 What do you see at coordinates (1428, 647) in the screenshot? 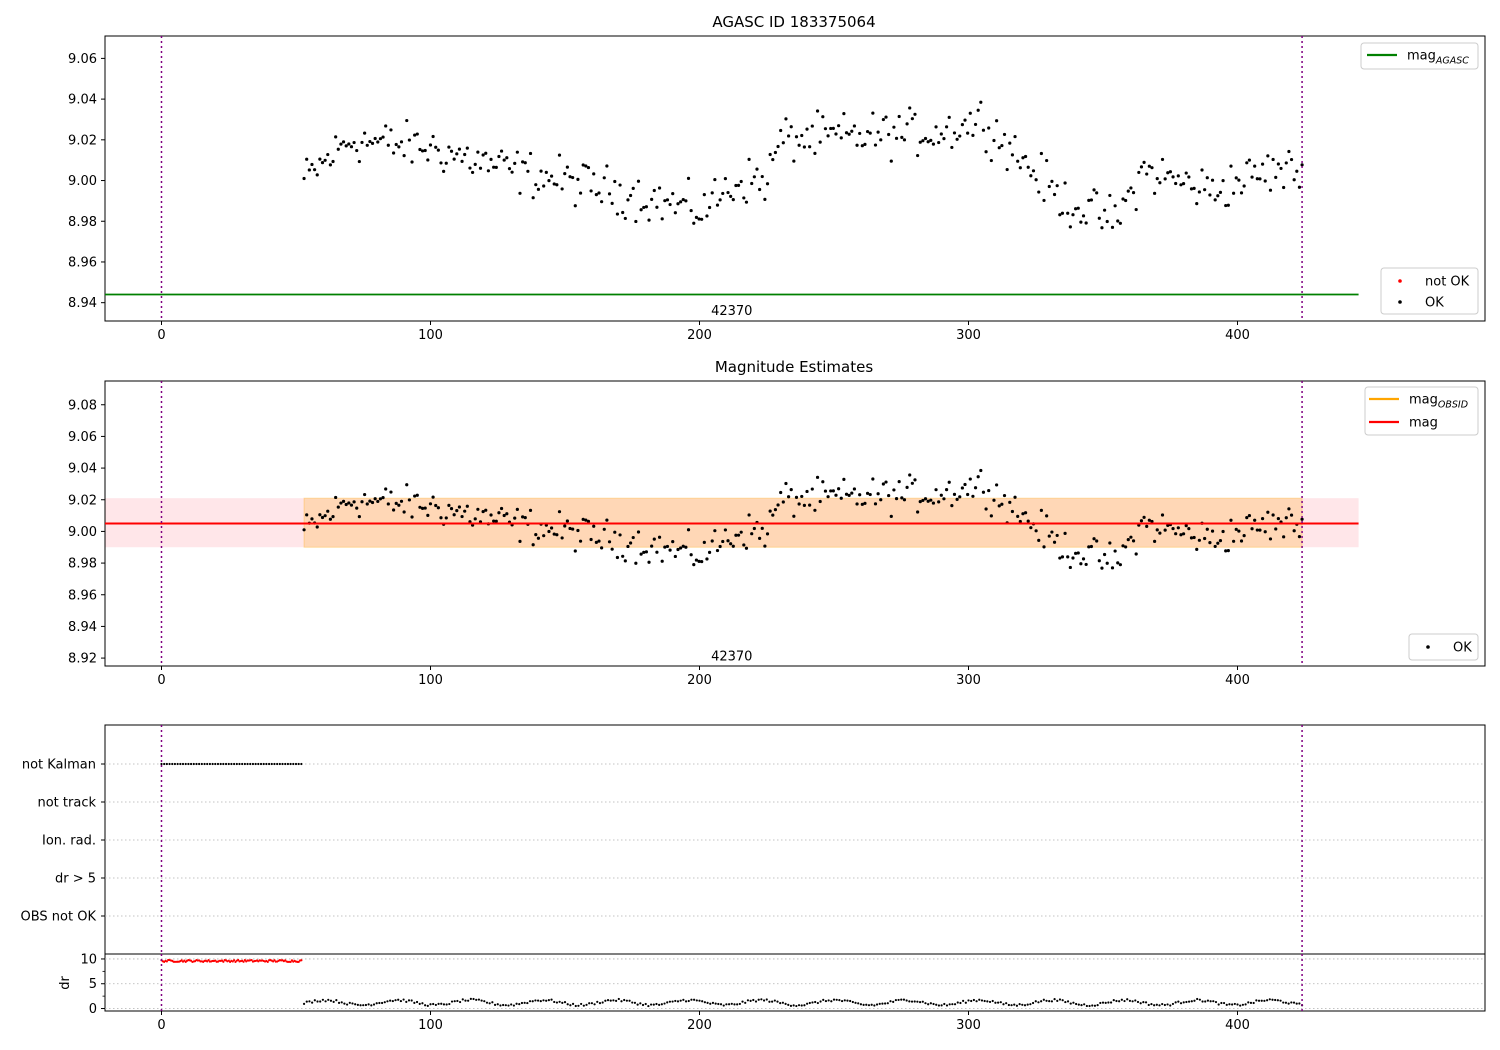
I see `legend-dot-swatch` at bounding box center [1428, 647].